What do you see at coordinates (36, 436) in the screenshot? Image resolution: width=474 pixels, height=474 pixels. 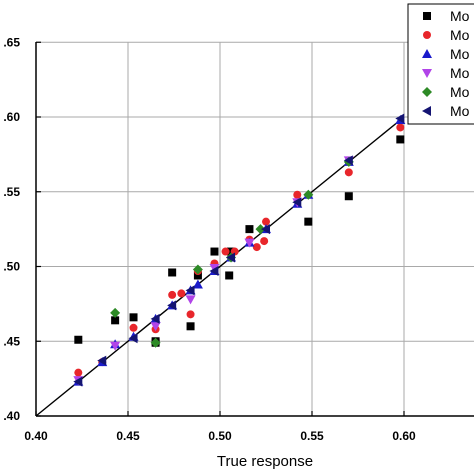 I see `x-tick-label: 0.40` at bounding box center [36, 436].